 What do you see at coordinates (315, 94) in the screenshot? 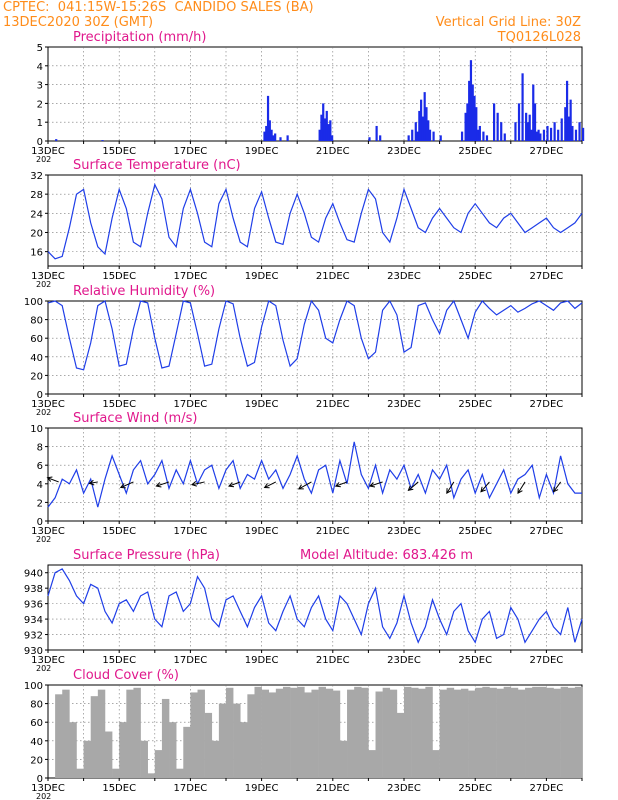
I see `precip-frame` at bounding box center [315, 94].